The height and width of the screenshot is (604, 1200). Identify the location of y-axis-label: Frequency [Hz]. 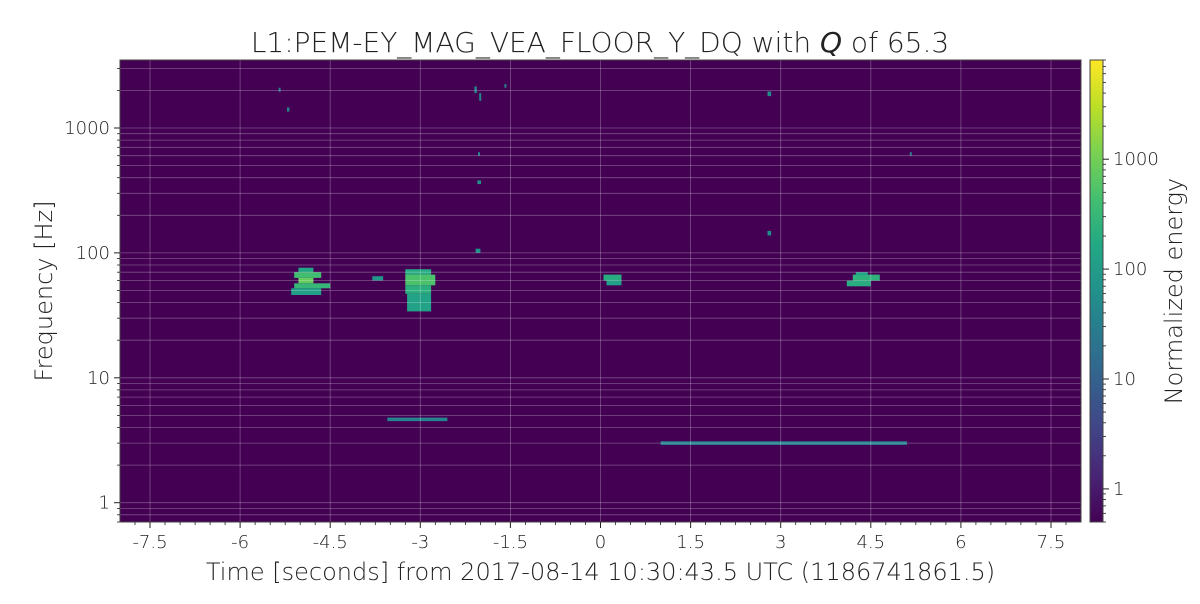
(44, 291).